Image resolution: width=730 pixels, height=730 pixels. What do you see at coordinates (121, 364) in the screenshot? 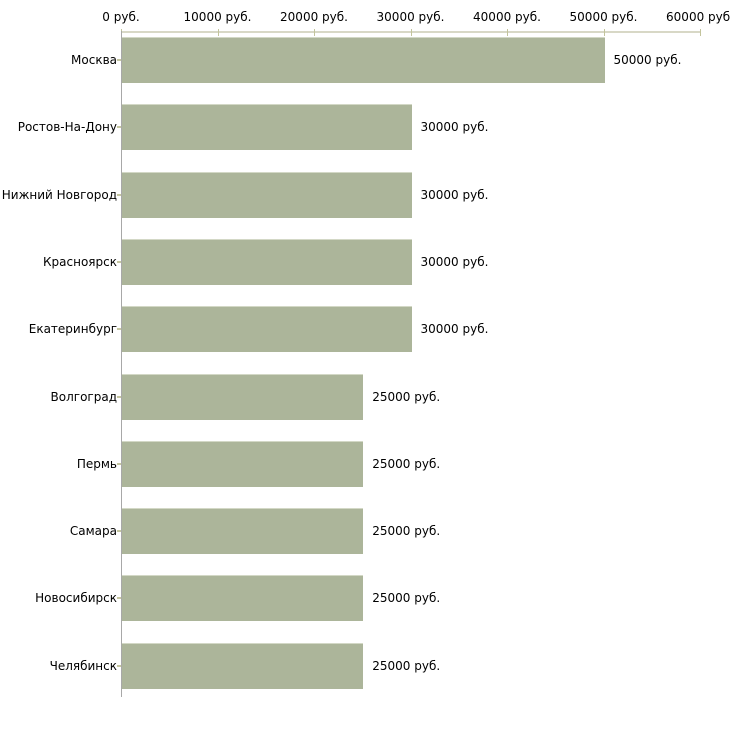
I see `y-axis-line` at bounding box center [121, 364].